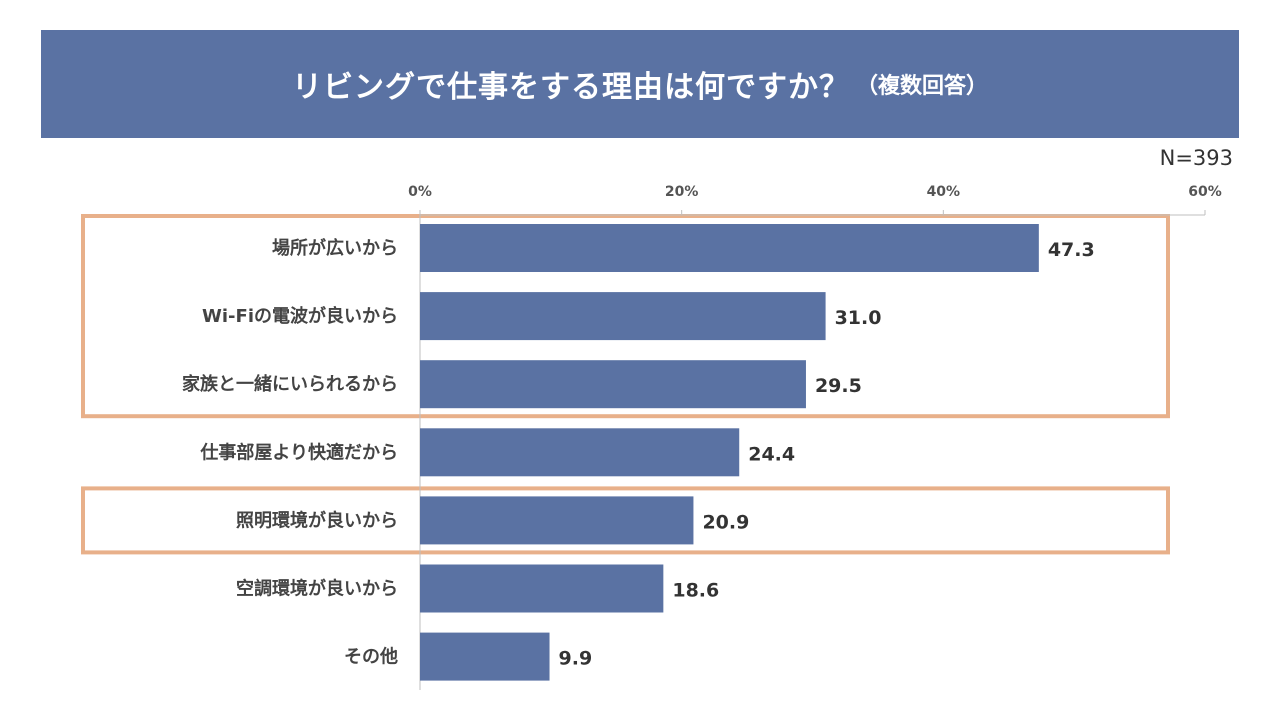 Image resolution: width=1280 pixels, height=720 pixels. I want to click on sample-size-label: N=393, so click(1196, 158).